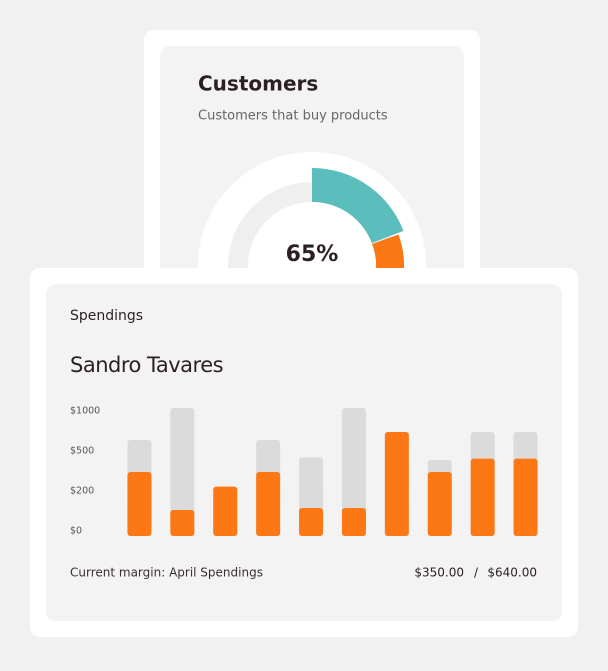  I want to click on card-subtitle: Customers that buy products, so click(293, 116).